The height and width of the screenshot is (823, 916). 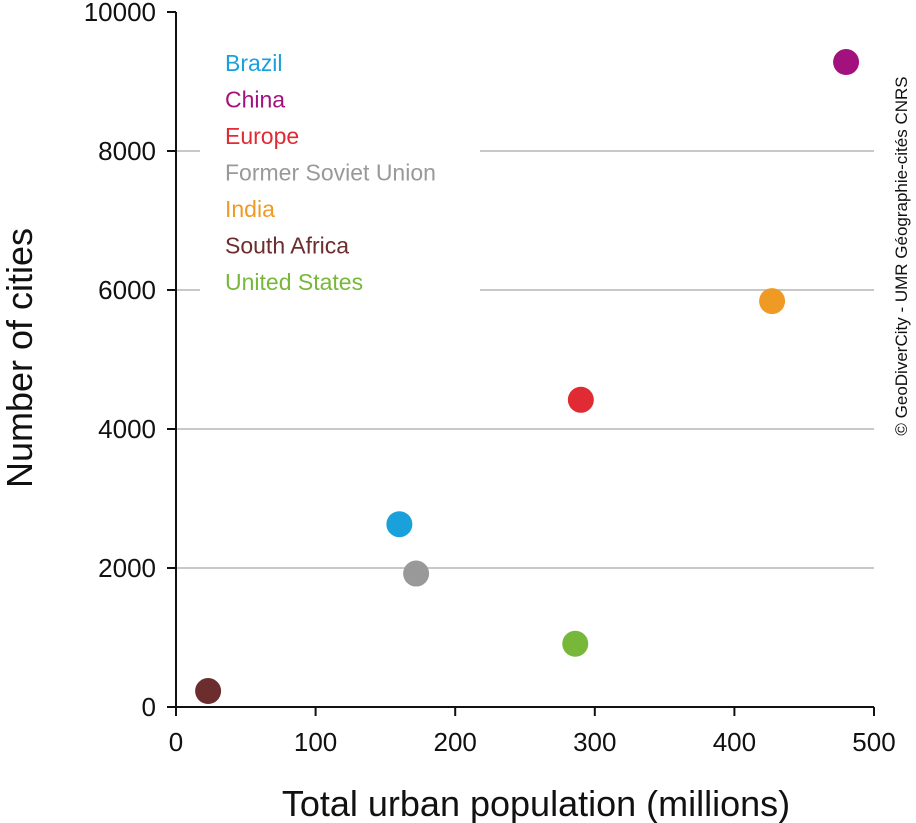 I want to click on x-tick-label: 300, so click(x=594, y=742).